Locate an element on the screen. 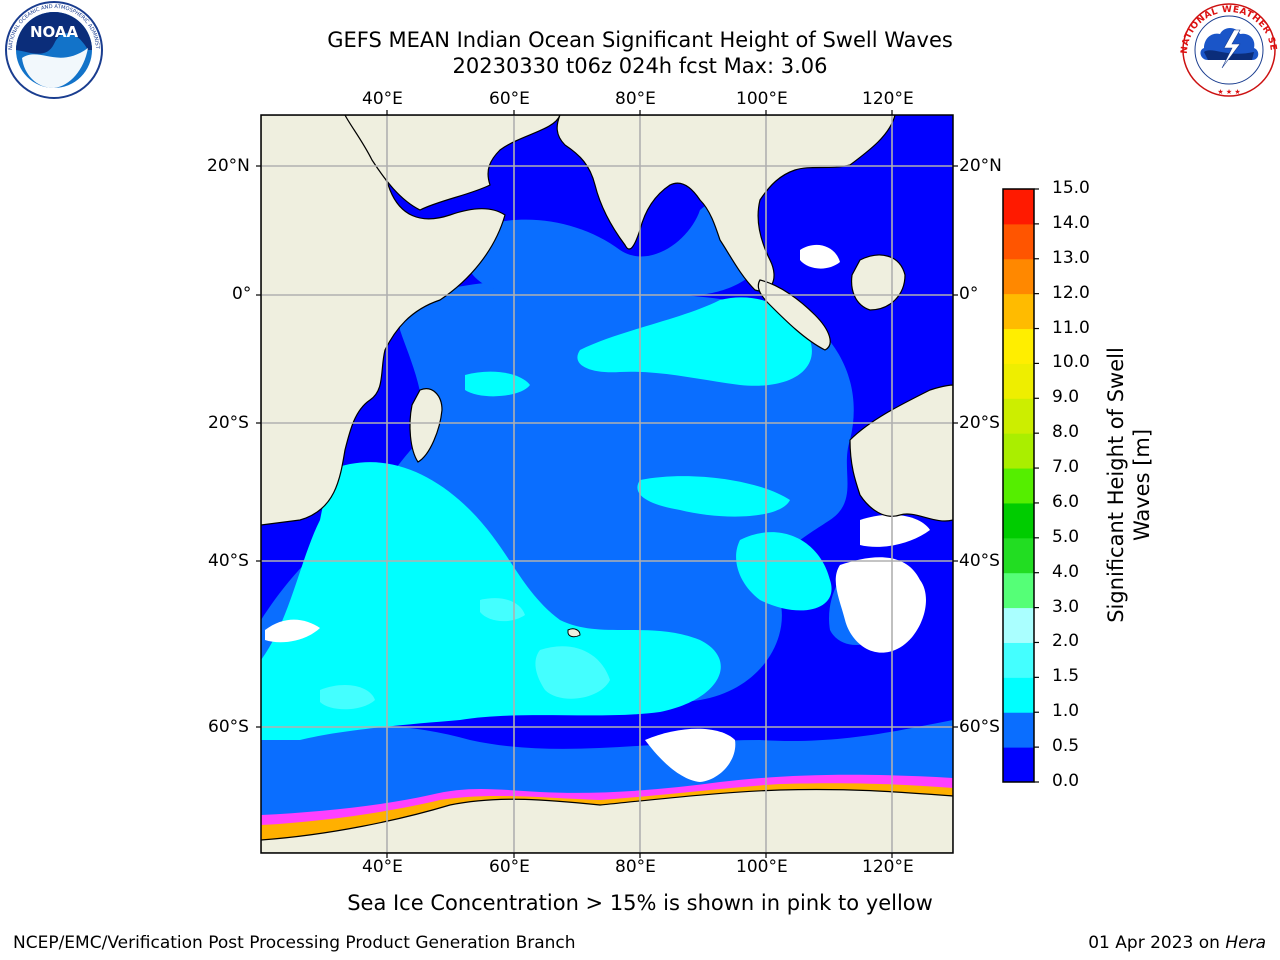  colorbar-label-line1: Significant Height of Swell is located at coordinates (1116, 485).